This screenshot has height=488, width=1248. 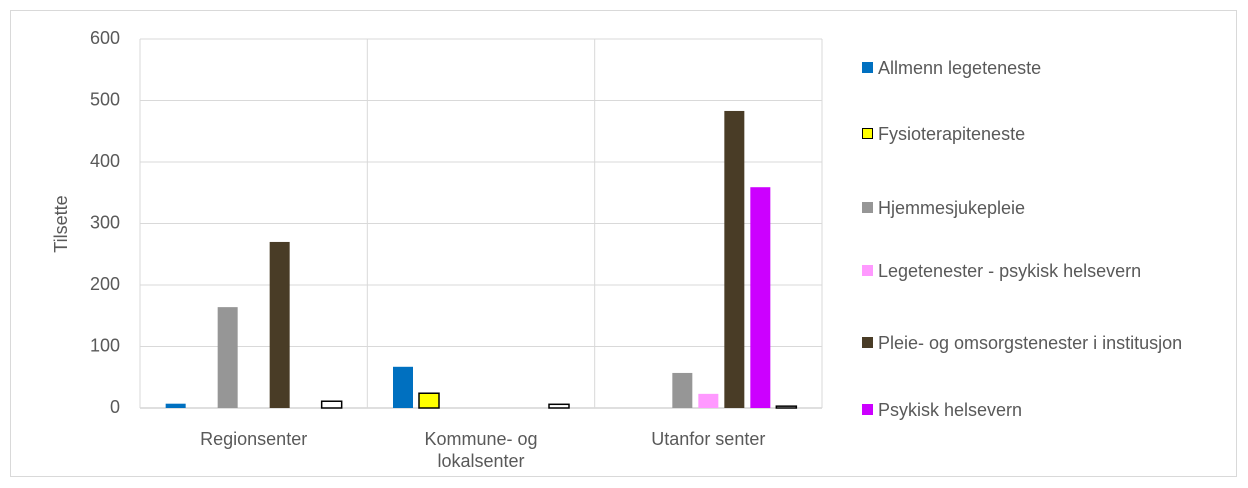 I want to click on y-tick-label: 0, so click(x=115, y=407).